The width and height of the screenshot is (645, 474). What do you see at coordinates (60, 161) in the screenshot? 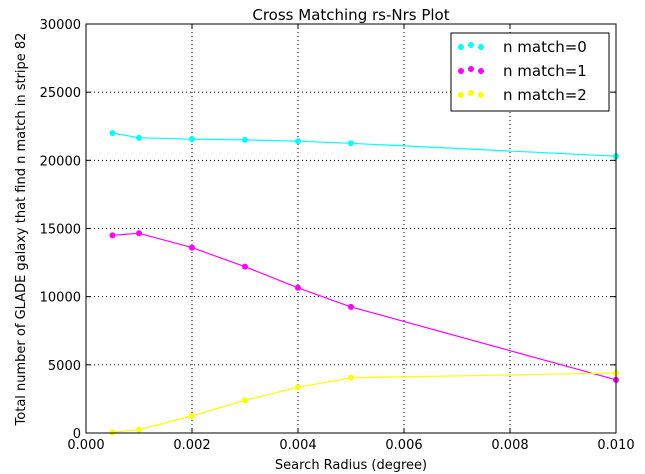
I see `y-tick-label: 20000` at bounding box center [60, 161].